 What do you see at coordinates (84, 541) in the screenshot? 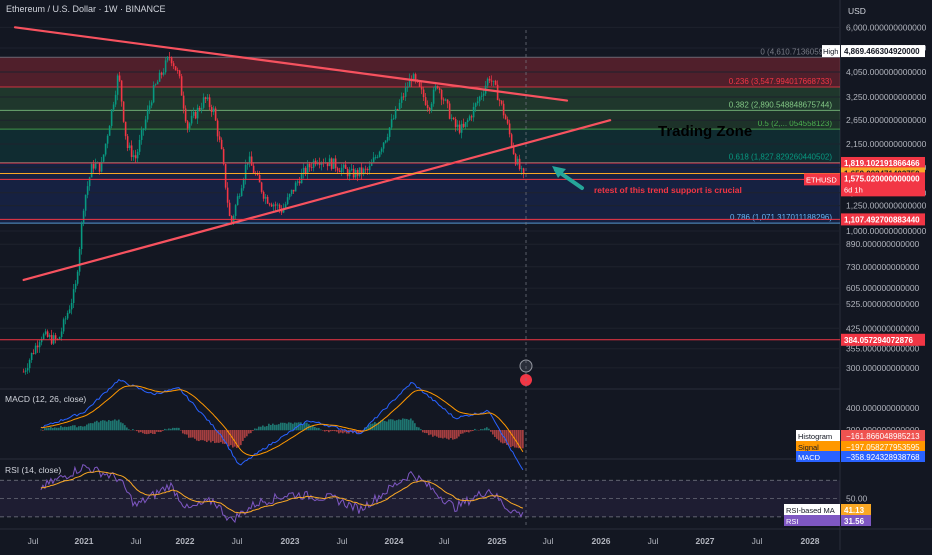
I see `x-tick-label: 2021` at bounding box center [84, 541].